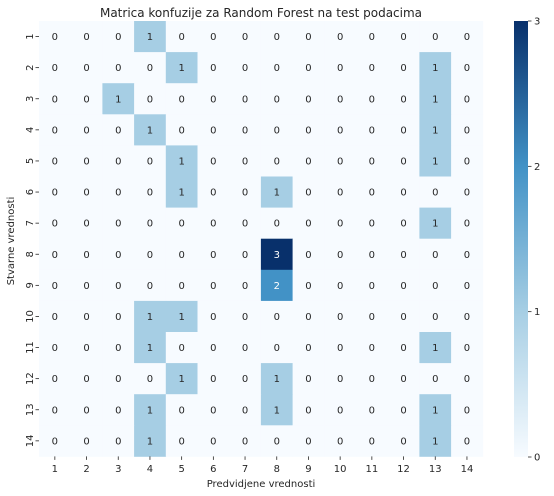  I want to click on x-tick-label: 14, so click(467, 469).